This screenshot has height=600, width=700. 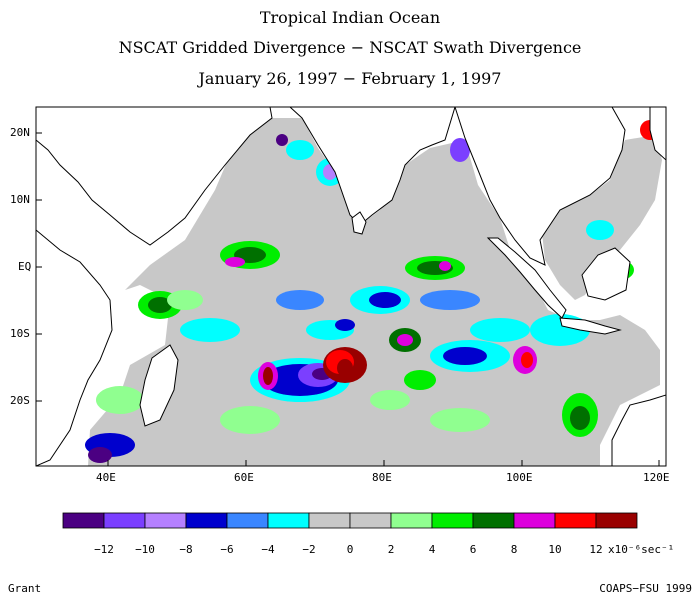 What do you see at coordinates (638, 430) in the screenshot?
I see `australia-coast` at bounding box center [638, 430].